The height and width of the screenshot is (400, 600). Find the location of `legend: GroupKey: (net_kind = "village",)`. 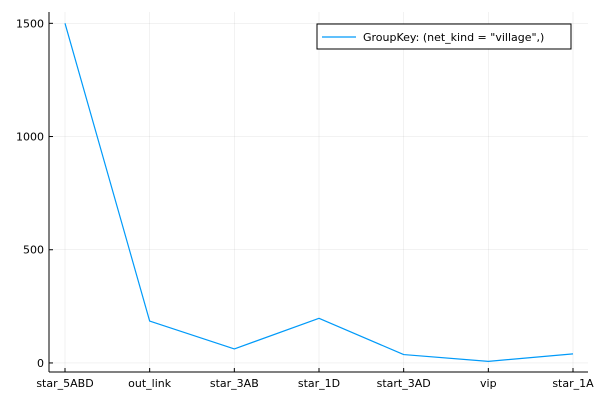

legend: GroupKey: (net_kind = "village",) is located at coordinates (444, 36).